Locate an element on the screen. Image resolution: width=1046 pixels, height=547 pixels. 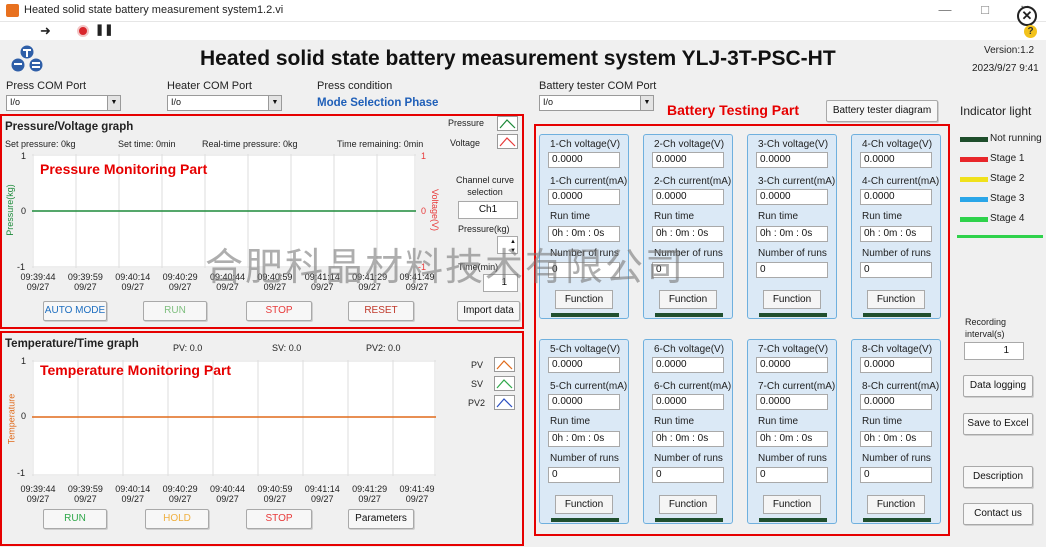
legend-pv-label: PV is located at coordinates (477, 365).